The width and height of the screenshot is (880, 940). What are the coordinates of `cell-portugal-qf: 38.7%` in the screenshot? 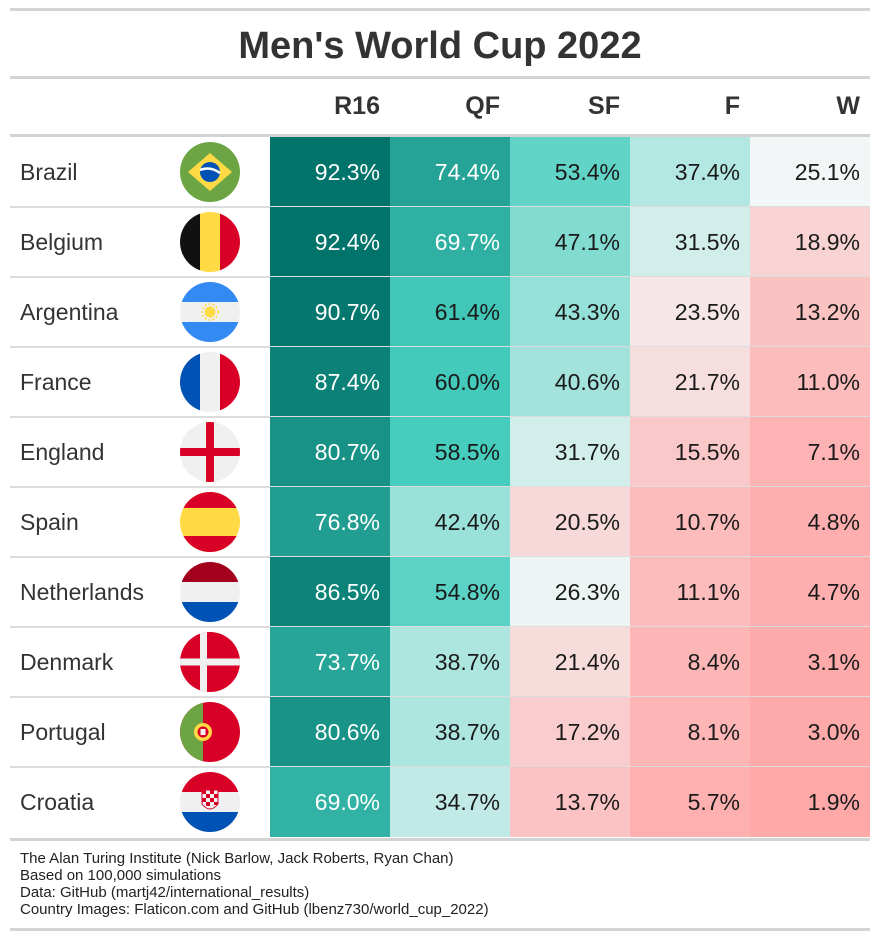 It's located at (450, 732).